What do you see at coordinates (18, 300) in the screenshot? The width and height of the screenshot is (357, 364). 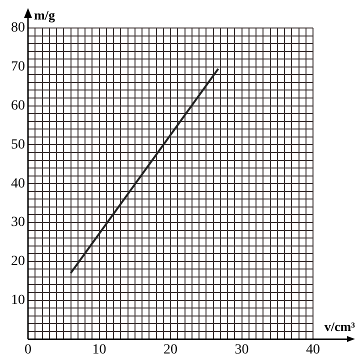 I see `y-tick-label: 10` at bounding box center [18, 300].